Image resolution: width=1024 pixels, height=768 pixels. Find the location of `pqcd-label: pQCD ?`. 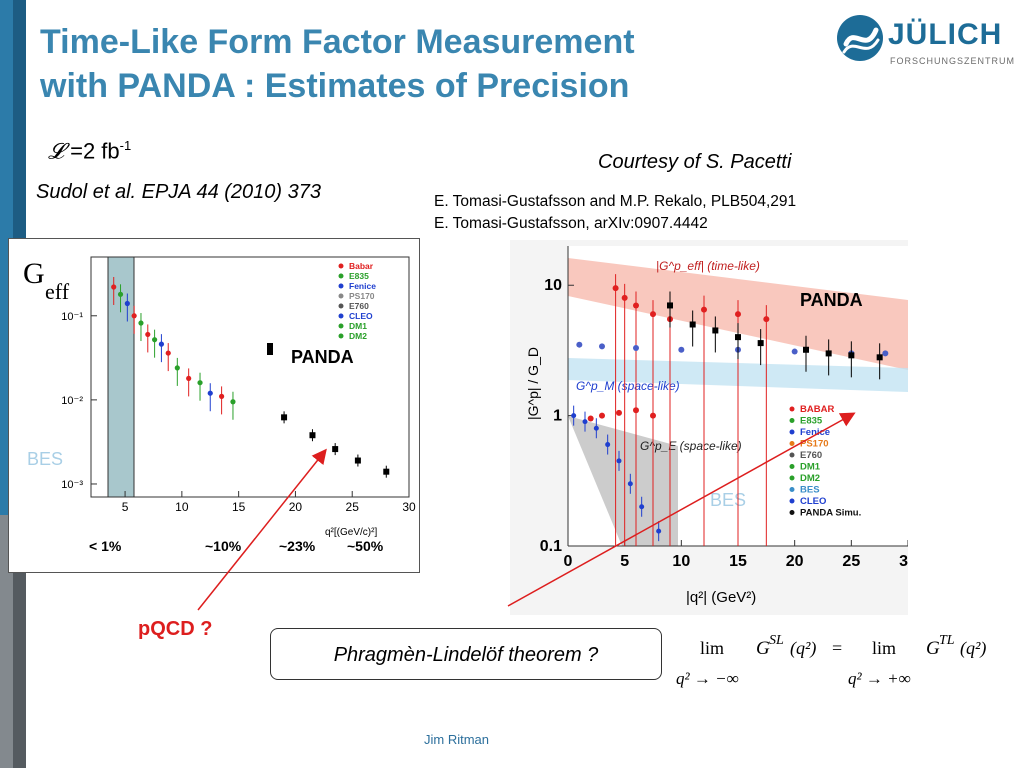

pqcd-label: pQCD ? is located at coordinates (175, 629).